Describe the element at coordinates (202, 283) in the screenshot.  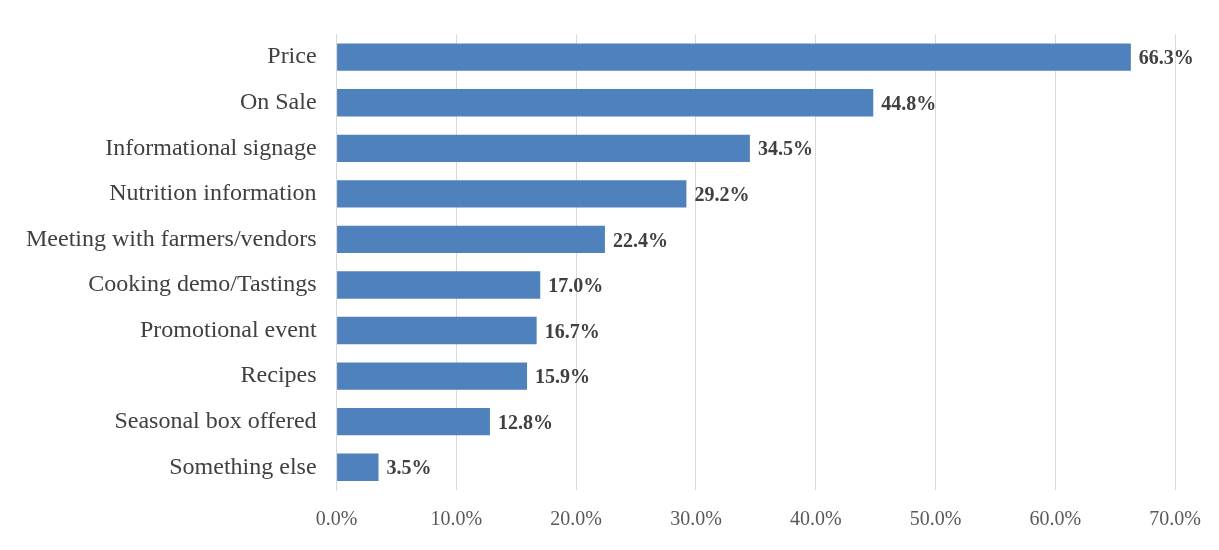
I see `y-tick-label: Cooking demo/Tastings` at that location.